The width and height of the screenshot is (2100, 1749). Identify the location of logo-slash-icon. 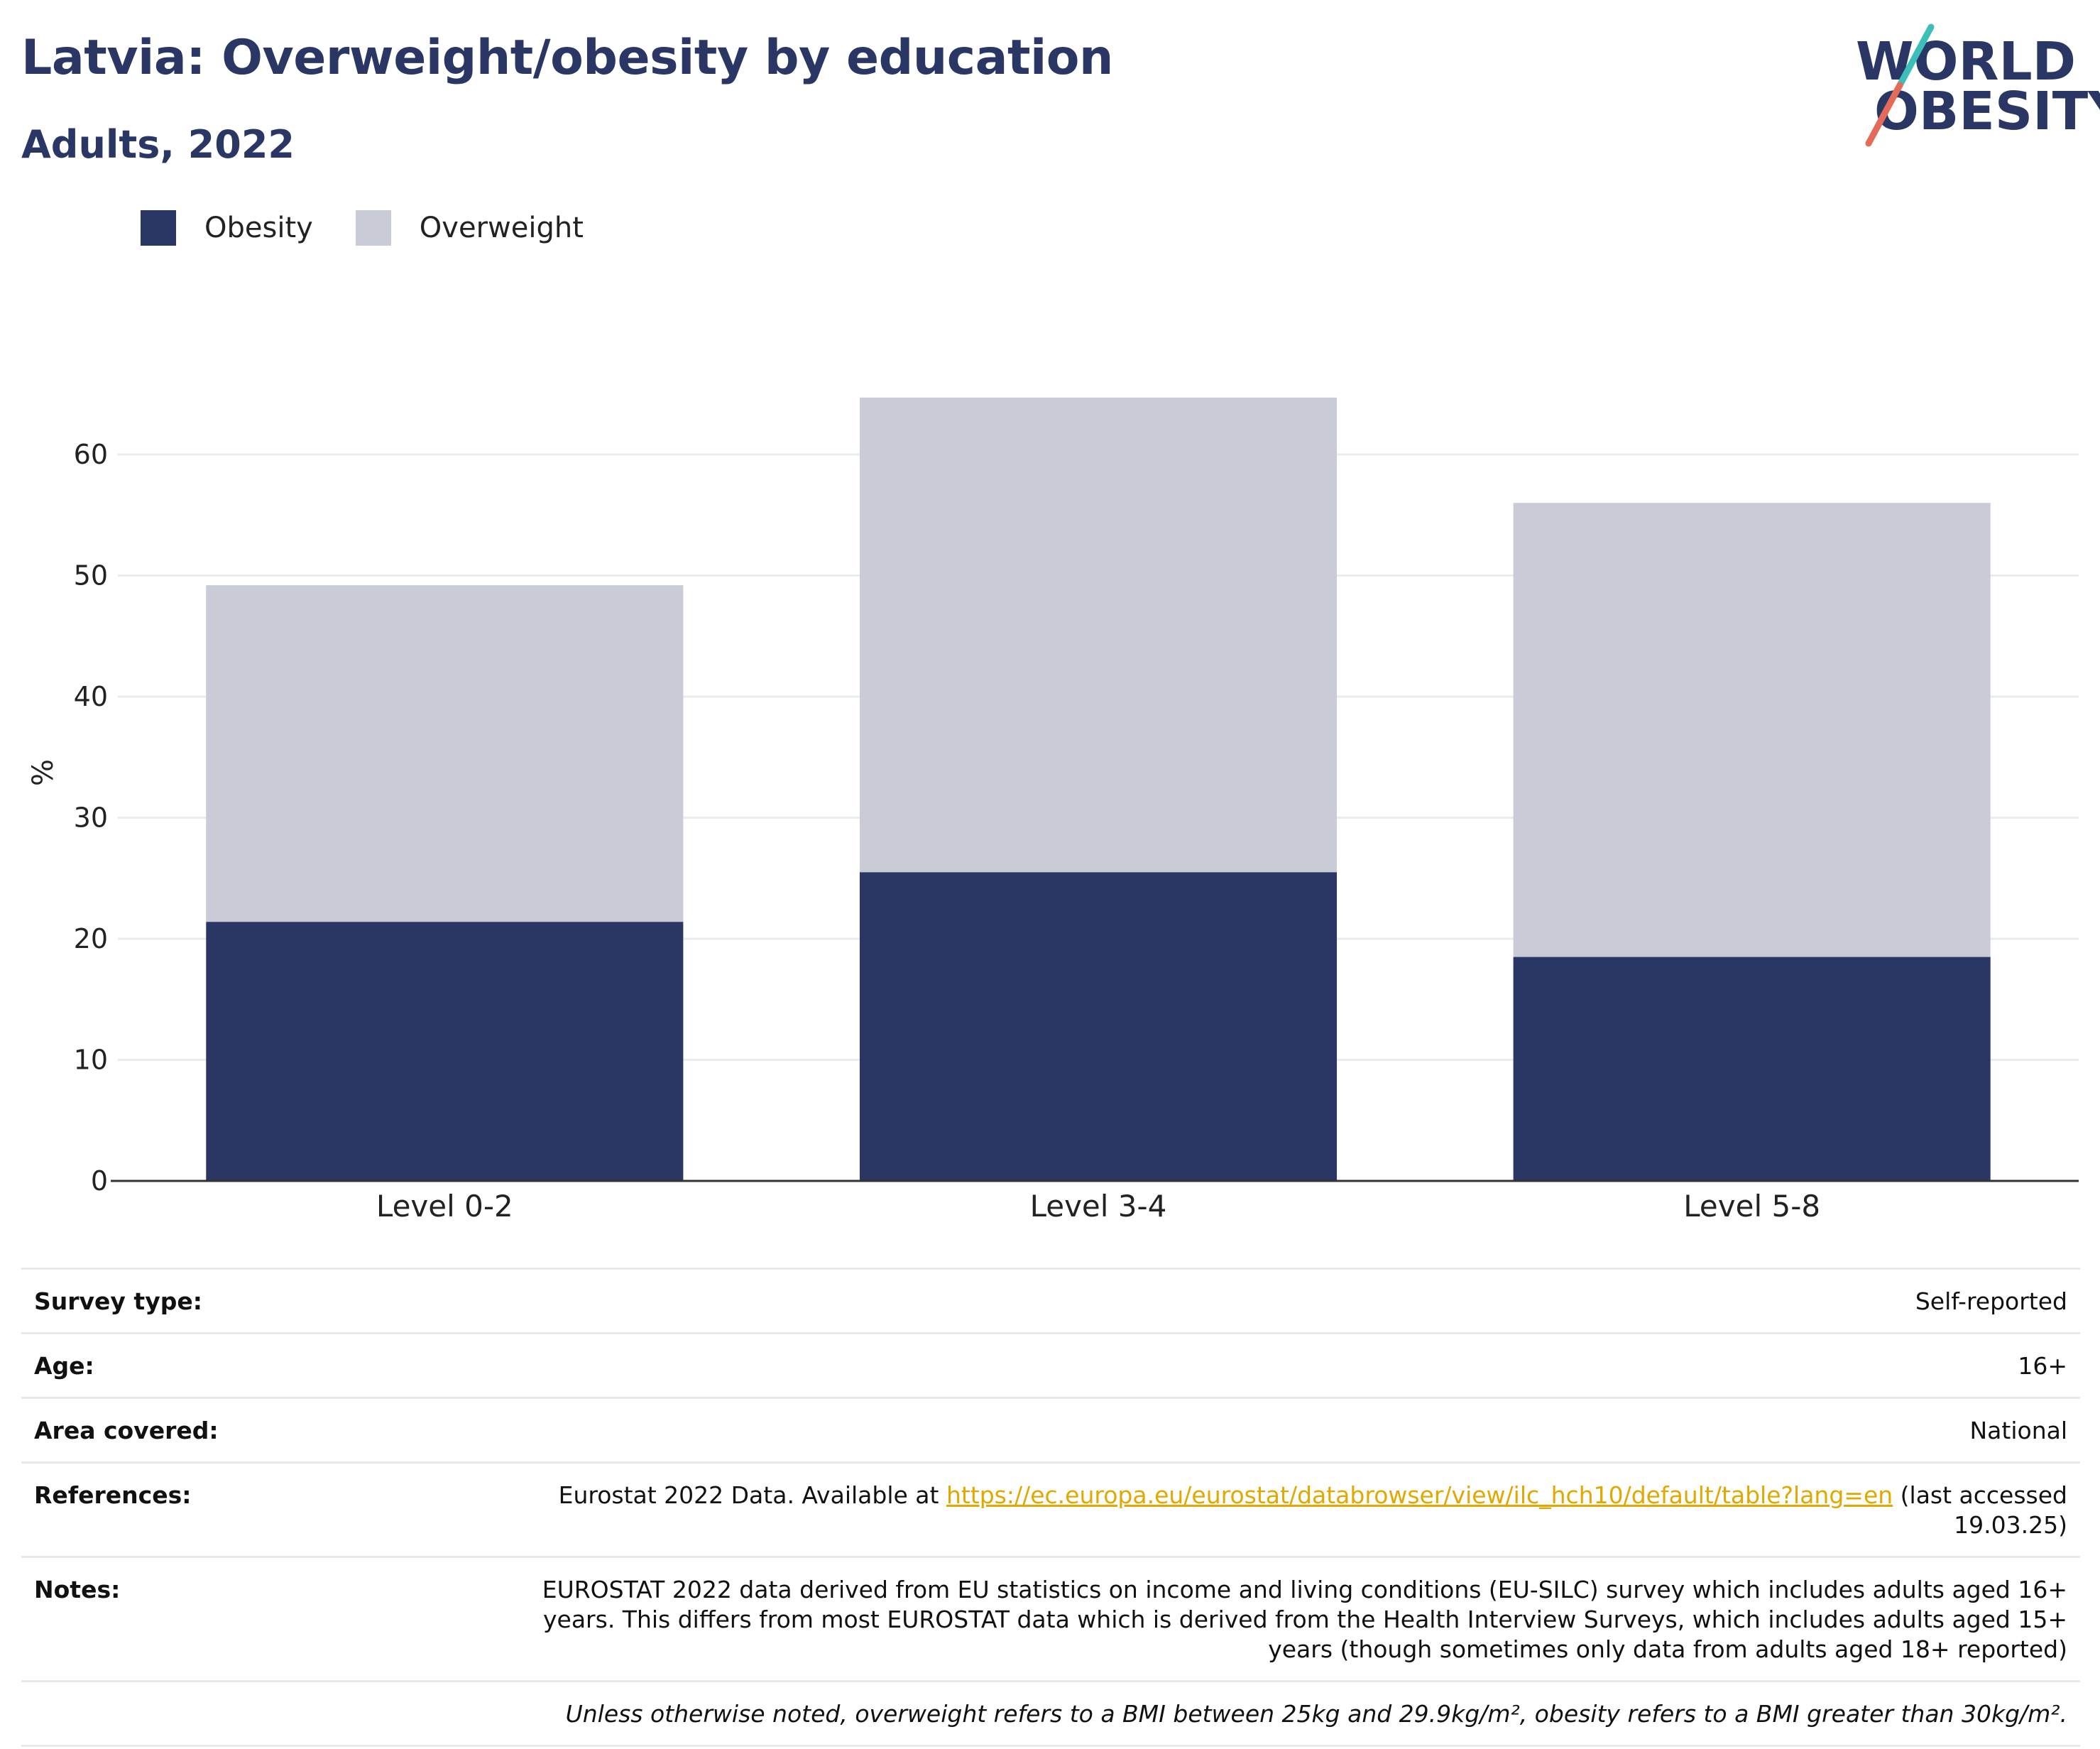
(1900, 85).